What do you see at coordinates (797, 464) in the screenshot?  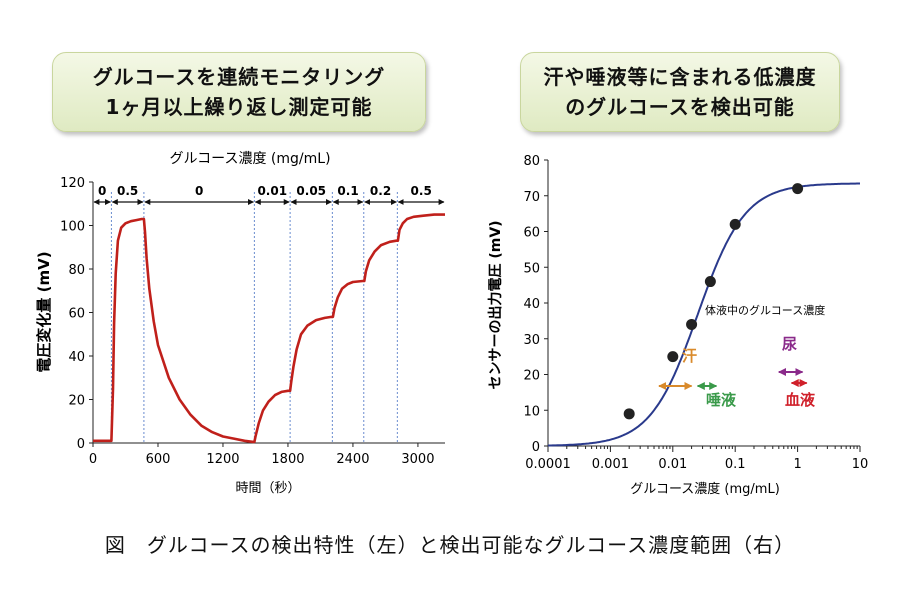 I see `right-x-tick-label: 1` at bounding box center [797, 464].